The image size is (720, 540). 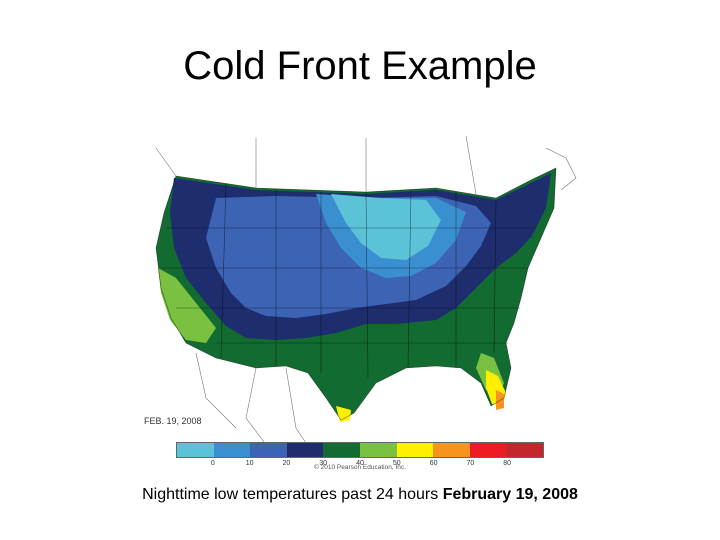 I want to click on map-date-label: FEB. 19, 2008, so click(x=173, y=421).